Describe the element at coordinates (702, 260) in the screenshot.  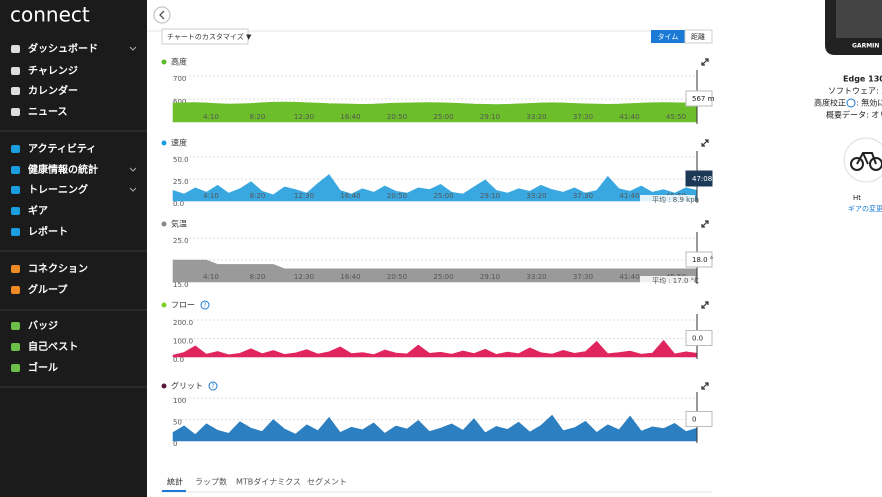
I see `current-value: 18.0 °` at that location.